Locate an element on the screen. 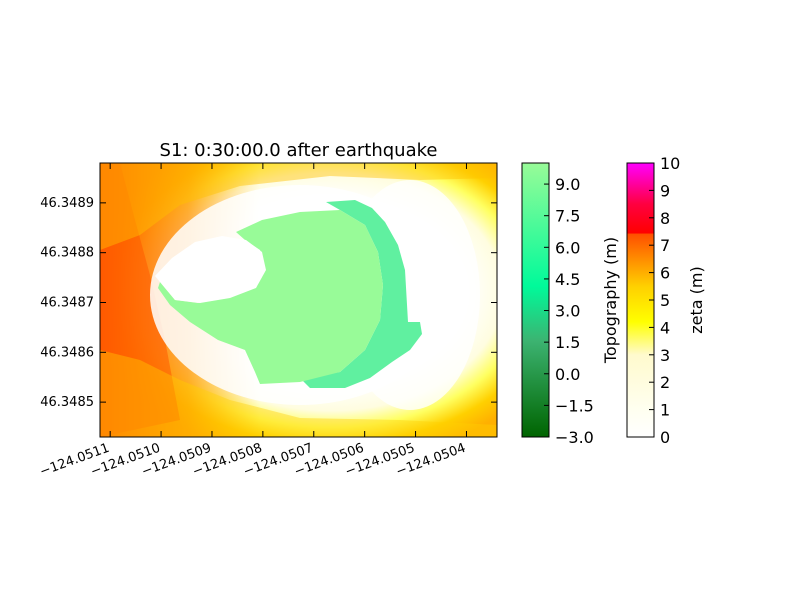 Image resolution: width=800 pixels, height=600 pixels. colorbar-tick-label: 7 is located at coordinates (665, 245).